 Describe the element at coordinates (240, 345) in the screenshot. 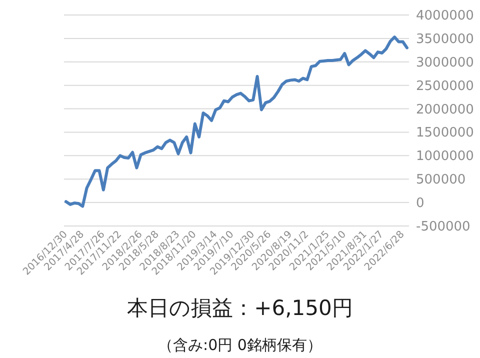

I see `text: （含み:0円 0銘柄保有）` at that location.